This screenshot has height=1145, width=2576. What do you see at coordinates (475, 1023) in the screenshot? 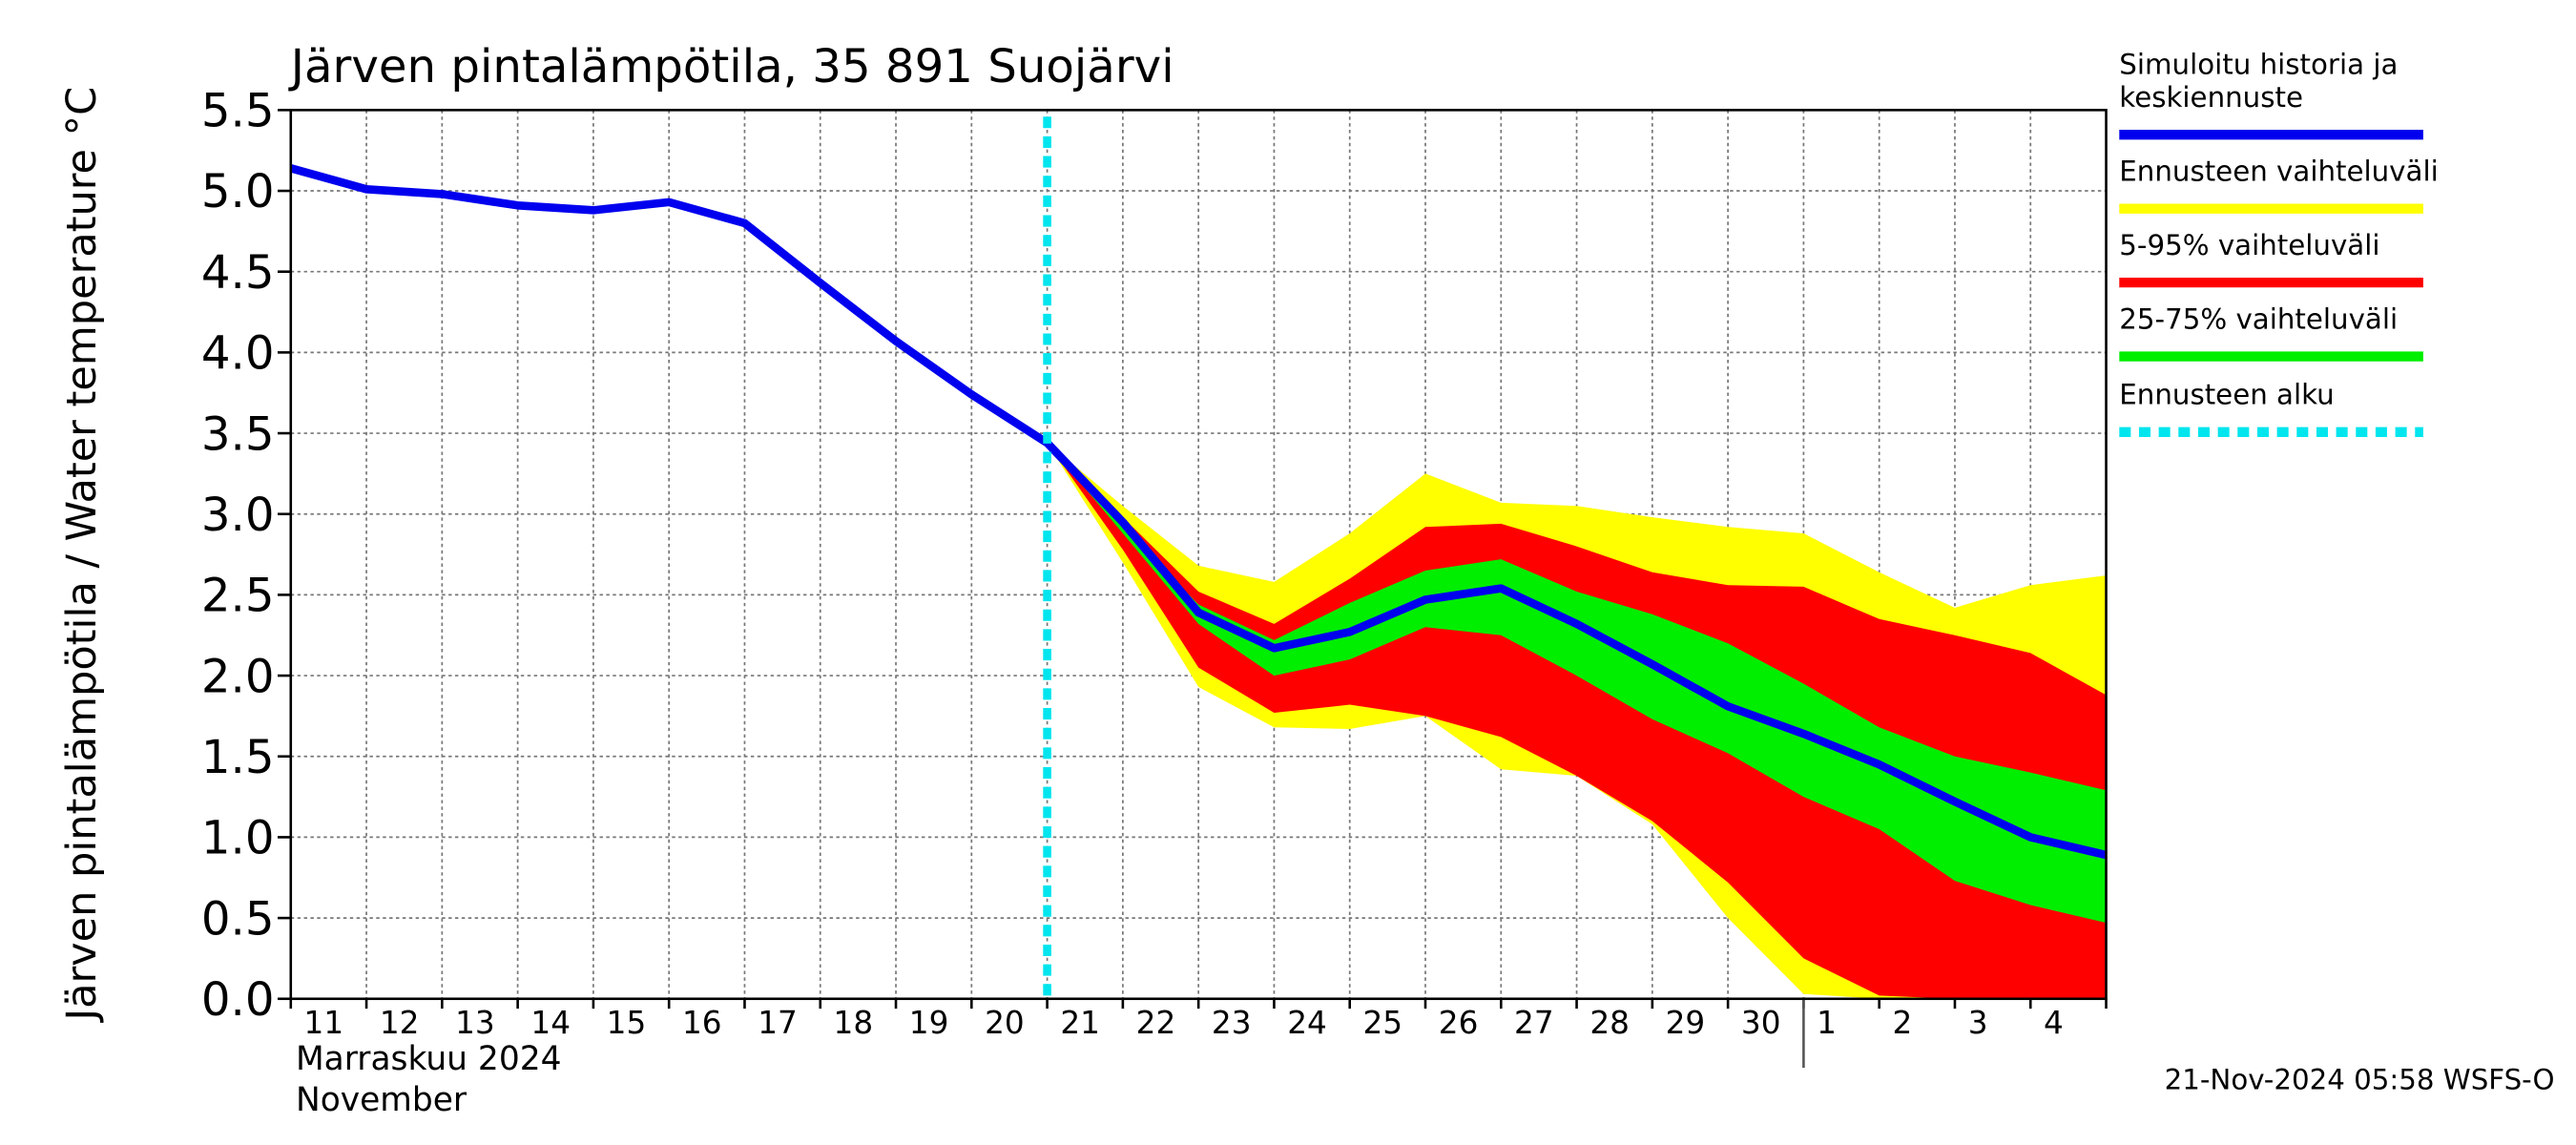
I see `x-tick-label: 13` at bounding box center [475, 1023].